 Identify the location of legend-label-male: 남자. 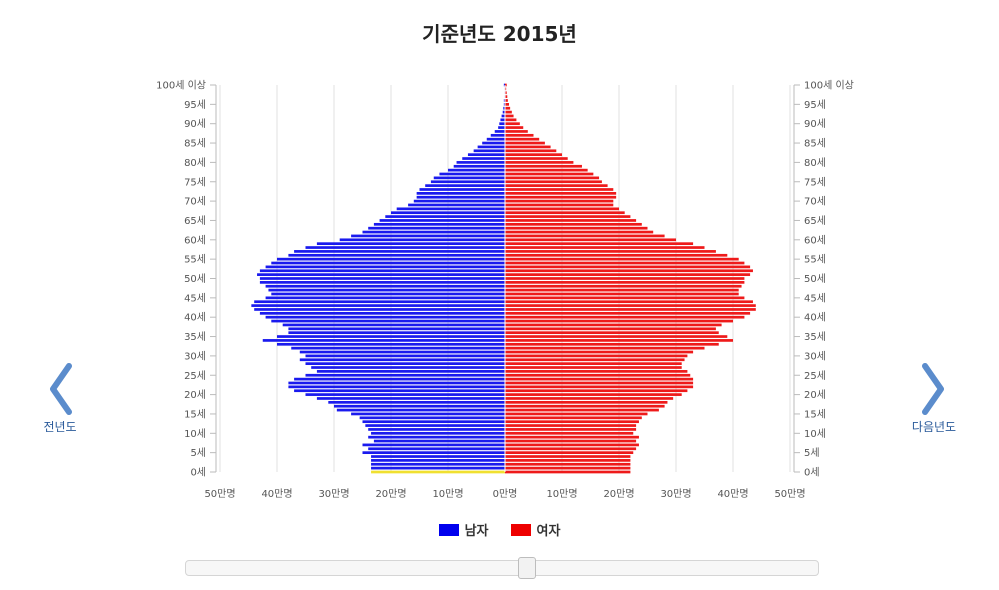
(476, 531).